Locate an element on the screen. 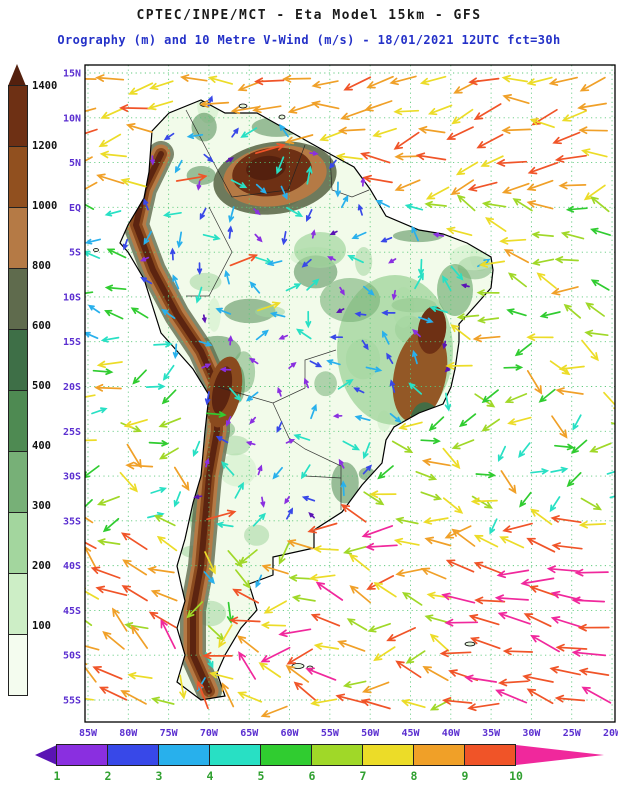 Image resolution: width=618 pixels, height=800 pixels. wind-under-arrow-icon is located at coordinates (46, 755).